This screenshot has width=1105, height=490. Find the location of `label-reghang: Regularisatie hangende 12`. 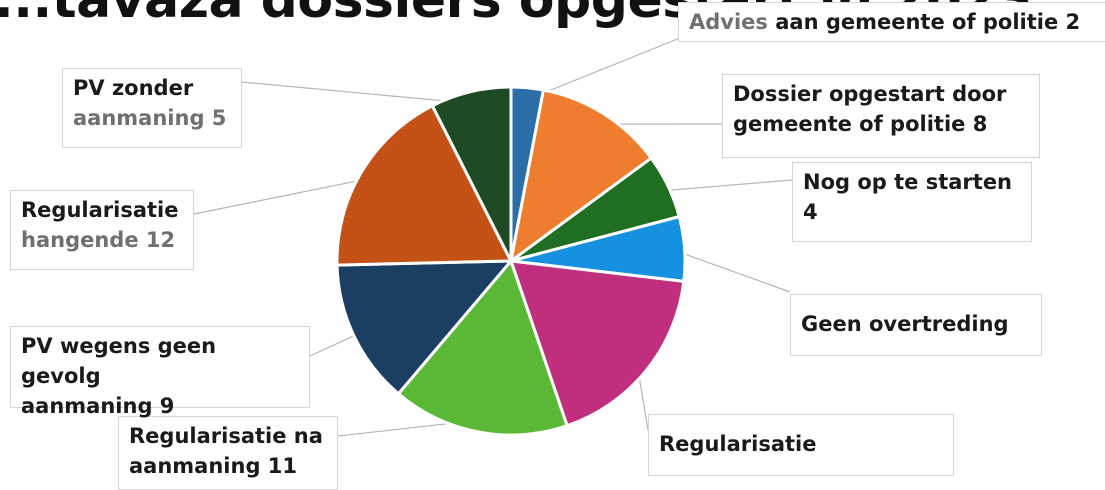

label-reghang: Regularisatie hangende 12 is located at coordinates (102, 230).